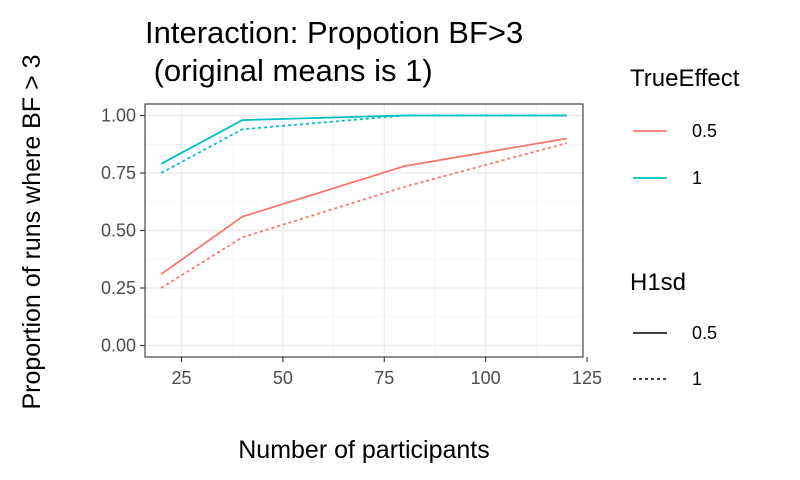 The width and height of the screenshot is (800, 480). What do you see at coordinates (118, 288) in the screenshot?
I see `y-tick-label: 0.25` at bounding box center [118, 288].